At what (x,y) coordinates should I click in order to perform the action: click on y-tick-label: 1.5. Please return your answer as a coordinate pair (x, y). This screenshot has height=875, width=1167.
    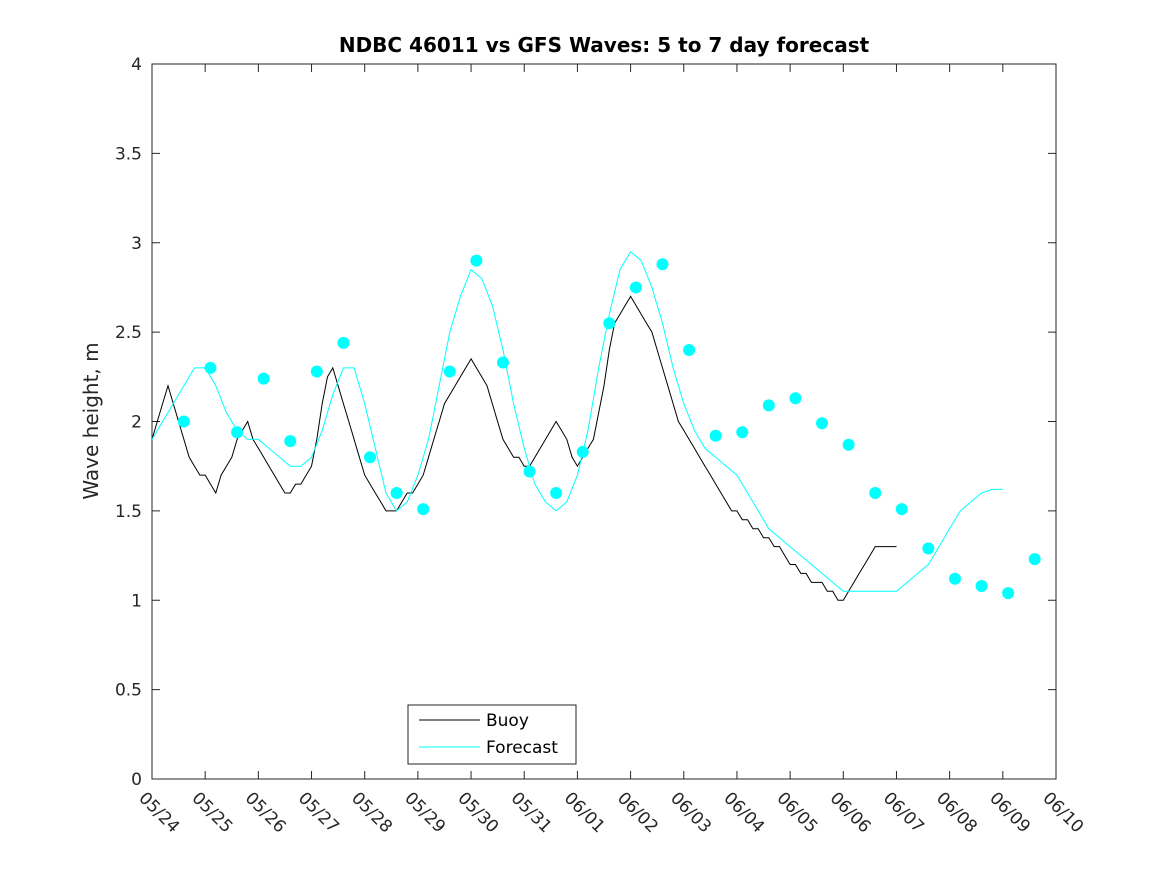
    Looking at the image, I should click on (128, 512).